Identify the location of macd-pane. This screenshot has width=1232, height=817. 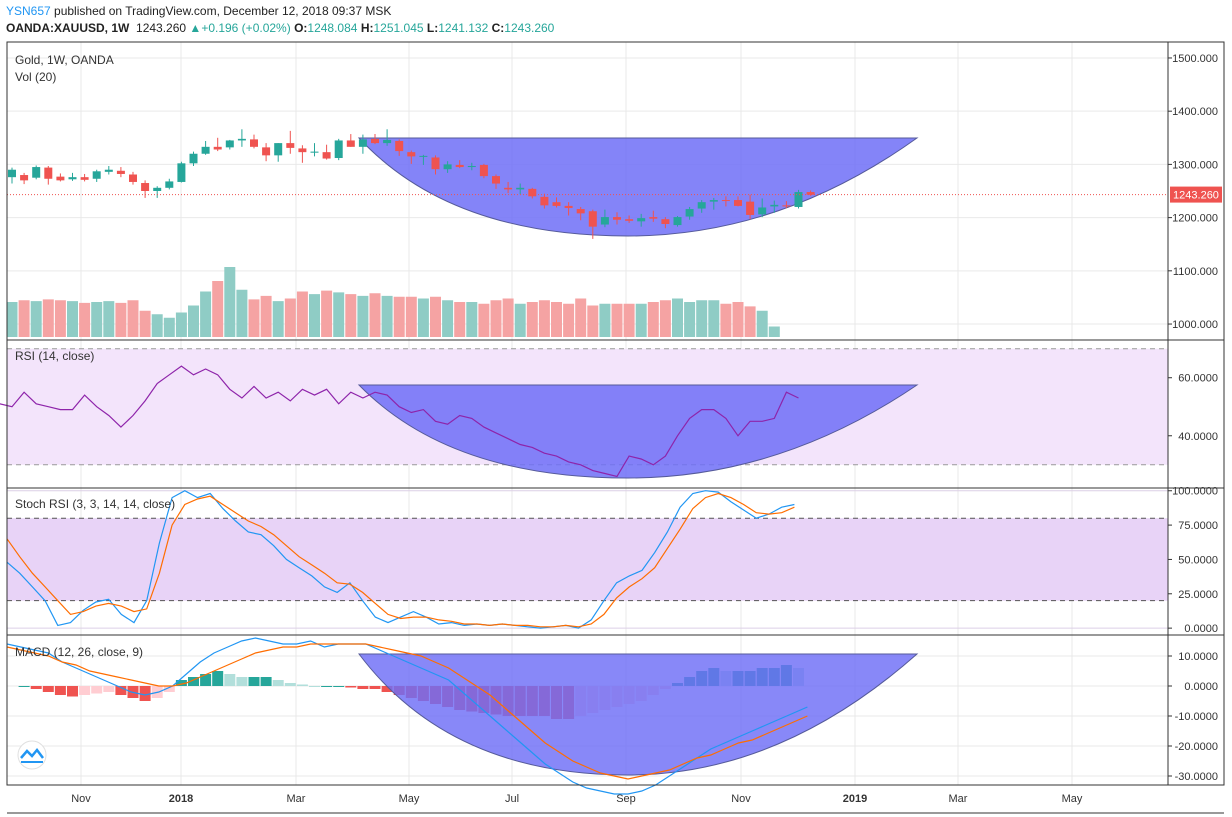
(462, 716).